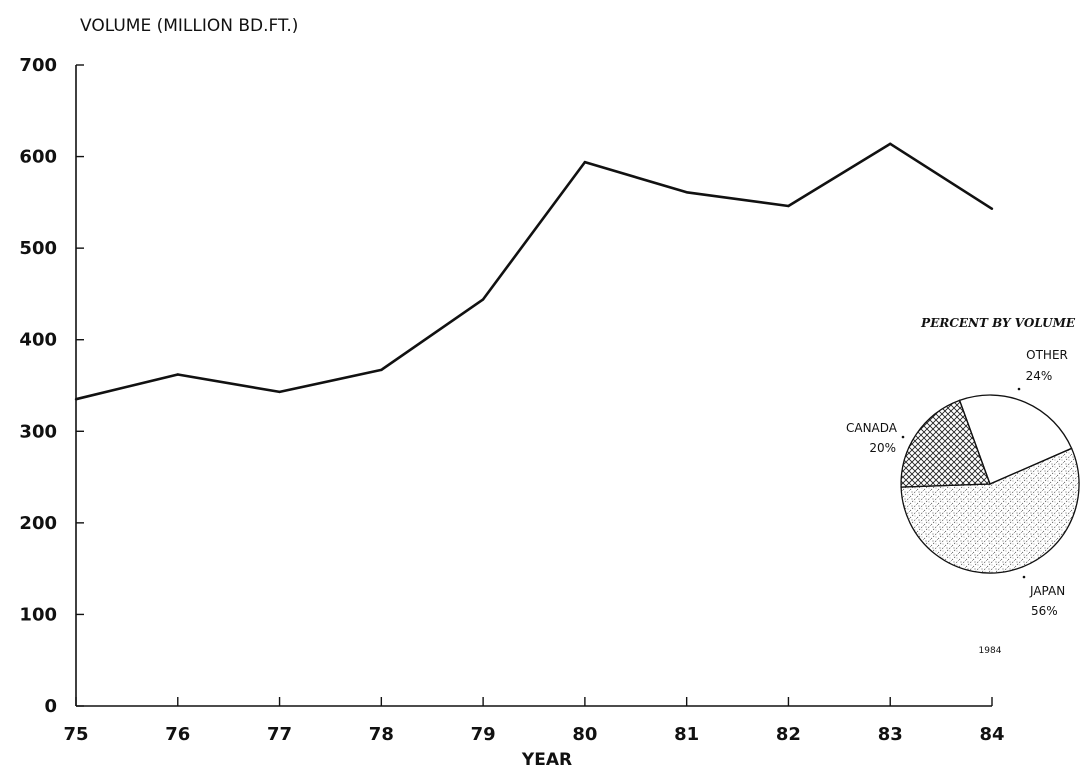  I want to click on x-tick-label: 84, so click(991, 734).